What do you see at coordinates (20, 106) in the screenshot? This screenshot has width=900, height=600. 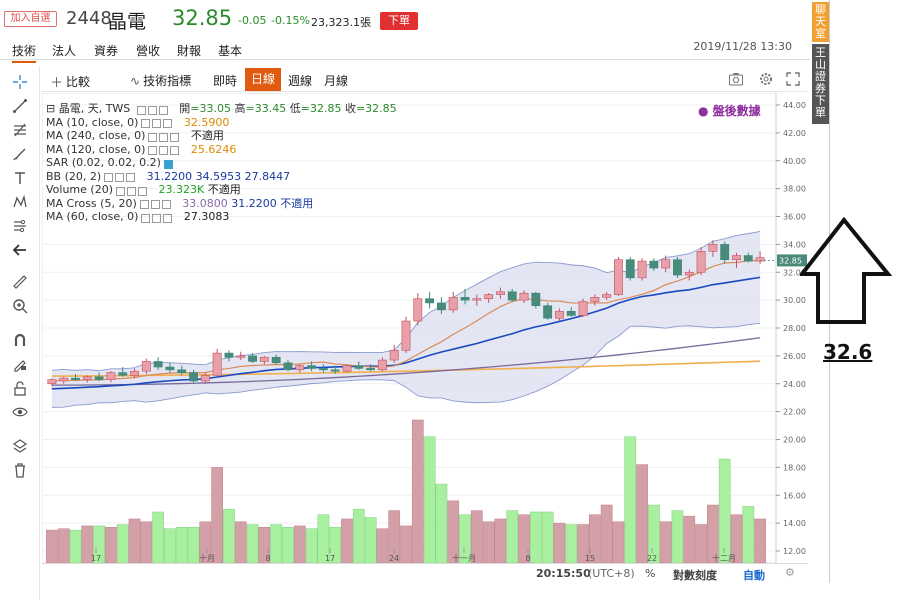 I see `trendline-icon` at bounding box center [20, 106].